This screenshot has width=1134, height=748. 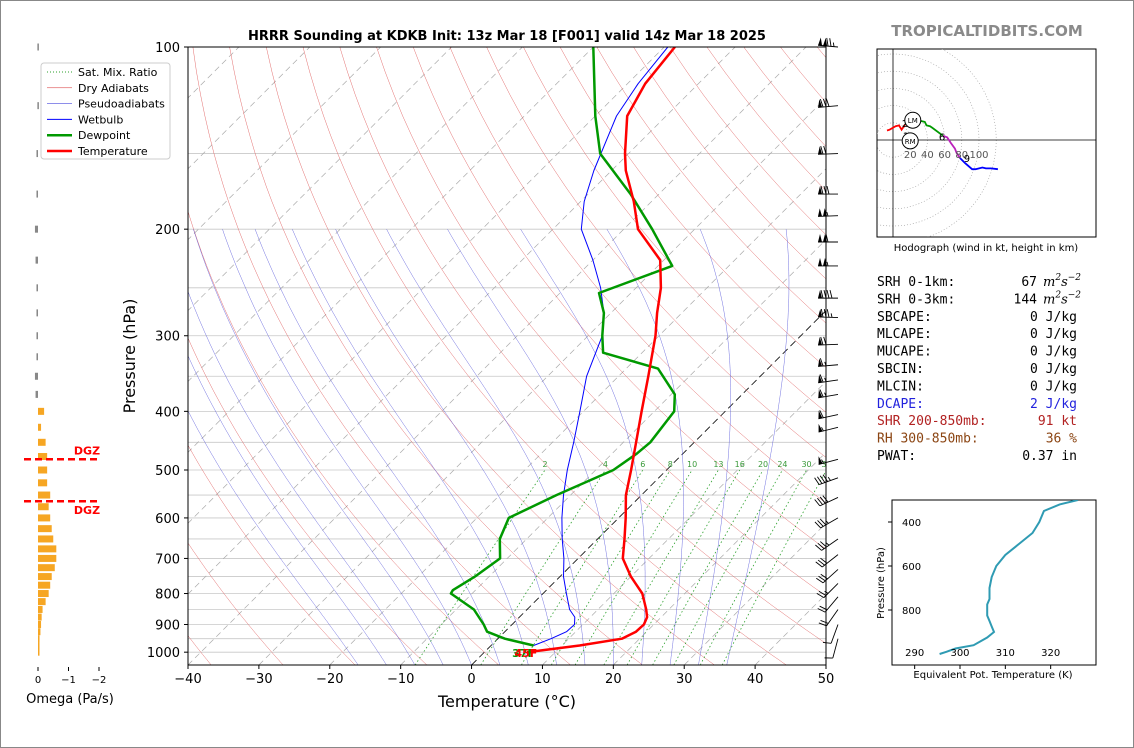 What do you see at coordinates (1050, 653) in the screenshot?
I see `theta-e-x-tick-label: 320` at bounding box center [1050, 653].